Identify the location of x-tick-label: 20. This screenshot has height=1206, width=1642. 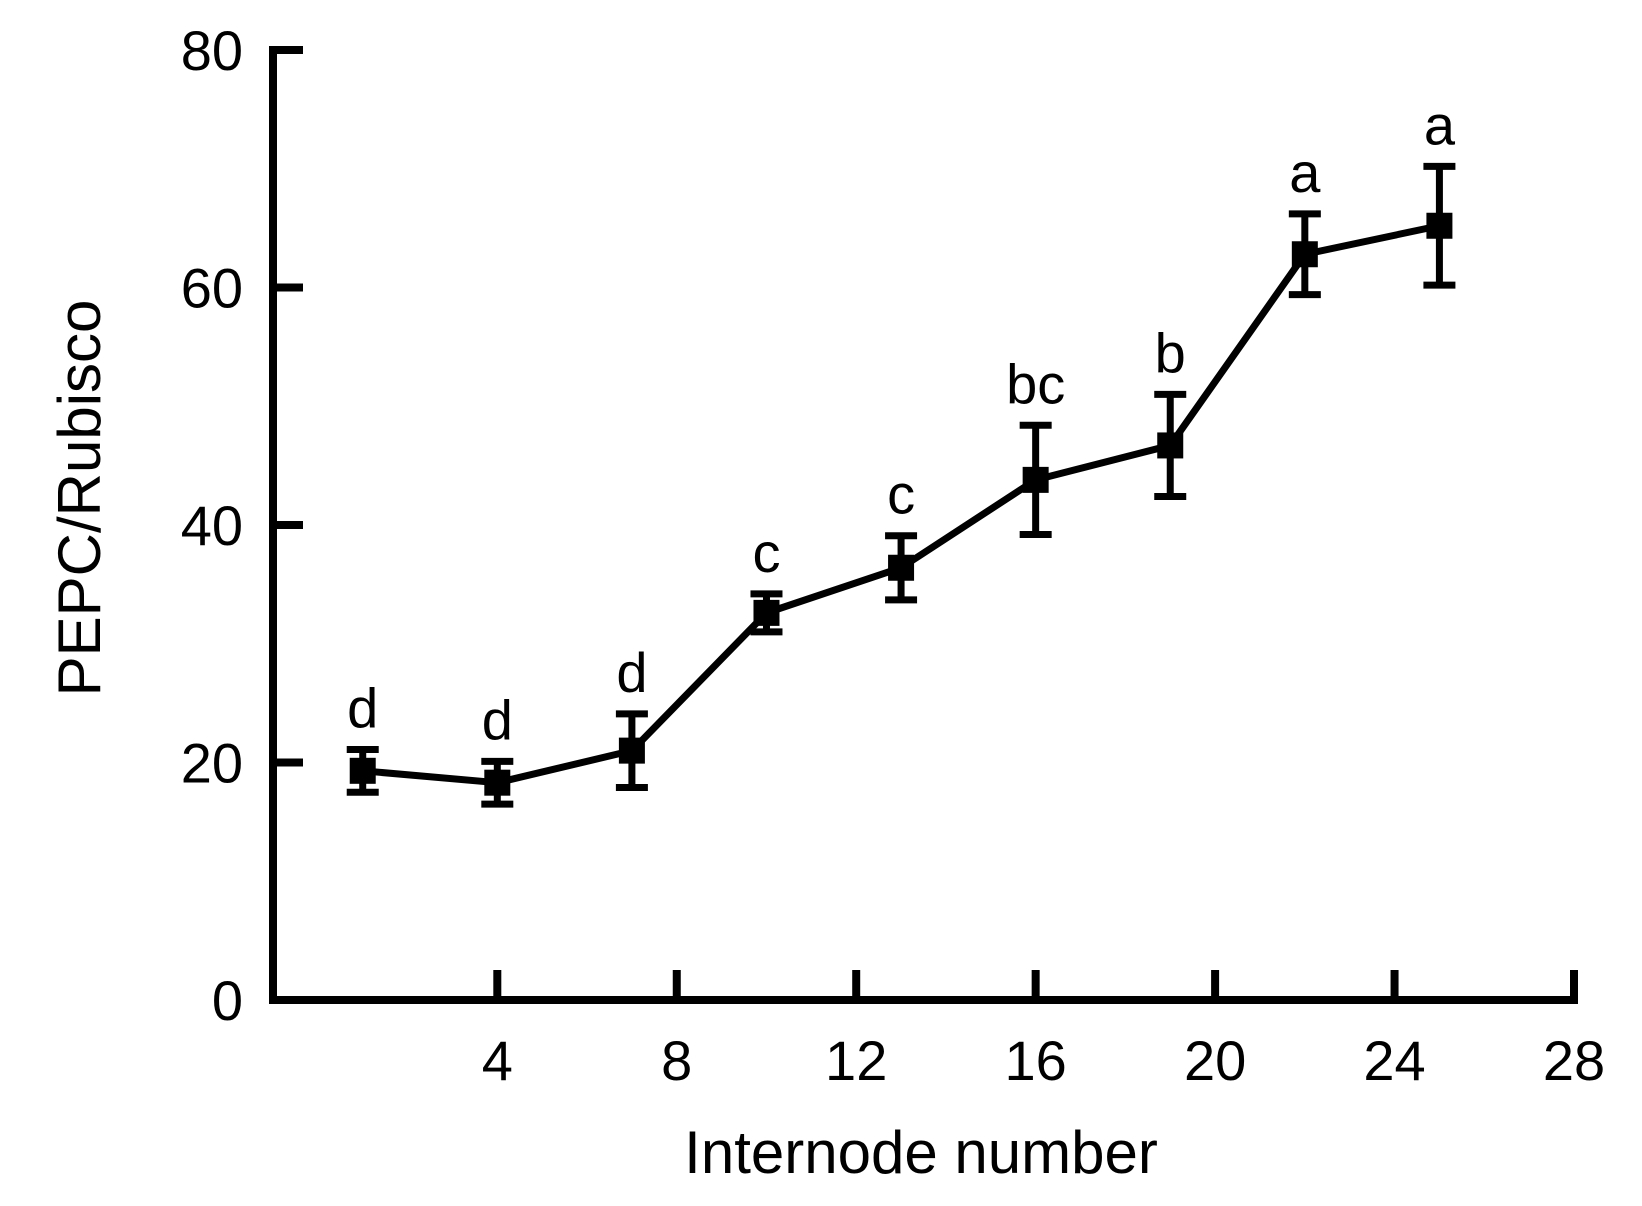
(1215, 1060).